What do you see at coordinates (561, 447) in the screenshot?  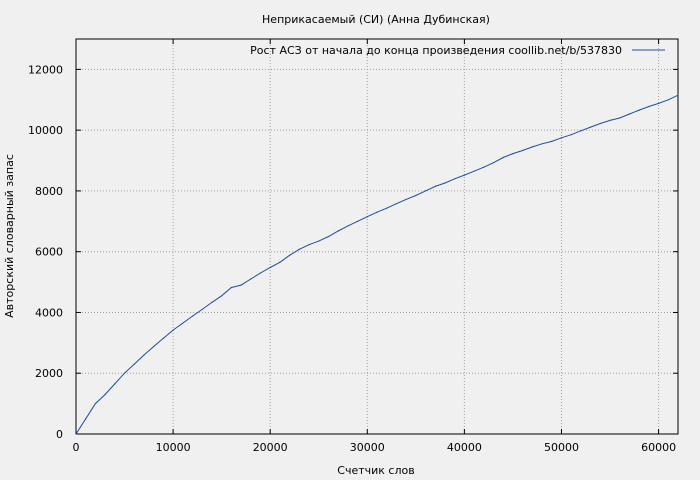 I see `x-tick-label: 50000` at bounding box center [561, 447].